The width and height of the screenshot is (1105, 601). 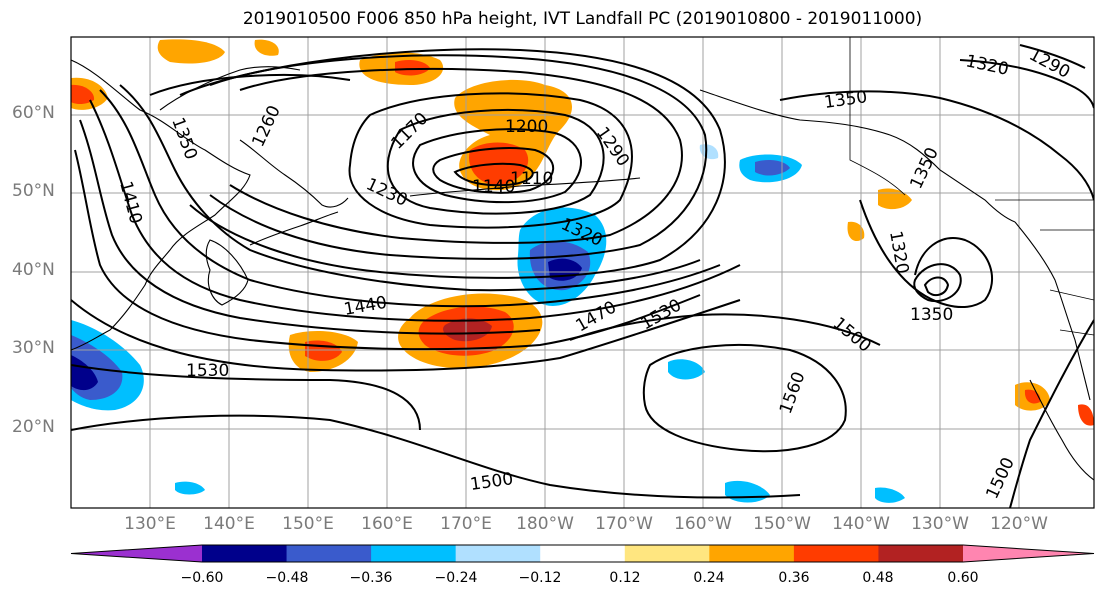 I want to click on ivt-negative-subtropical, so click(x=686, y=369).